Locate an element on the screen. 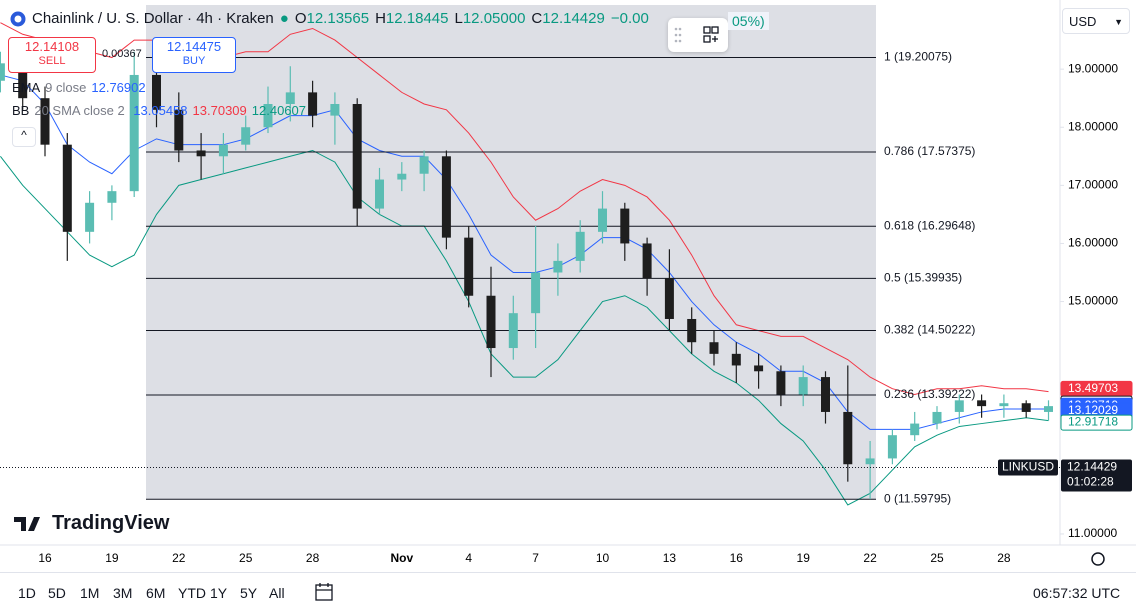  ohlc-key: C is located at coordinates (537, 18).